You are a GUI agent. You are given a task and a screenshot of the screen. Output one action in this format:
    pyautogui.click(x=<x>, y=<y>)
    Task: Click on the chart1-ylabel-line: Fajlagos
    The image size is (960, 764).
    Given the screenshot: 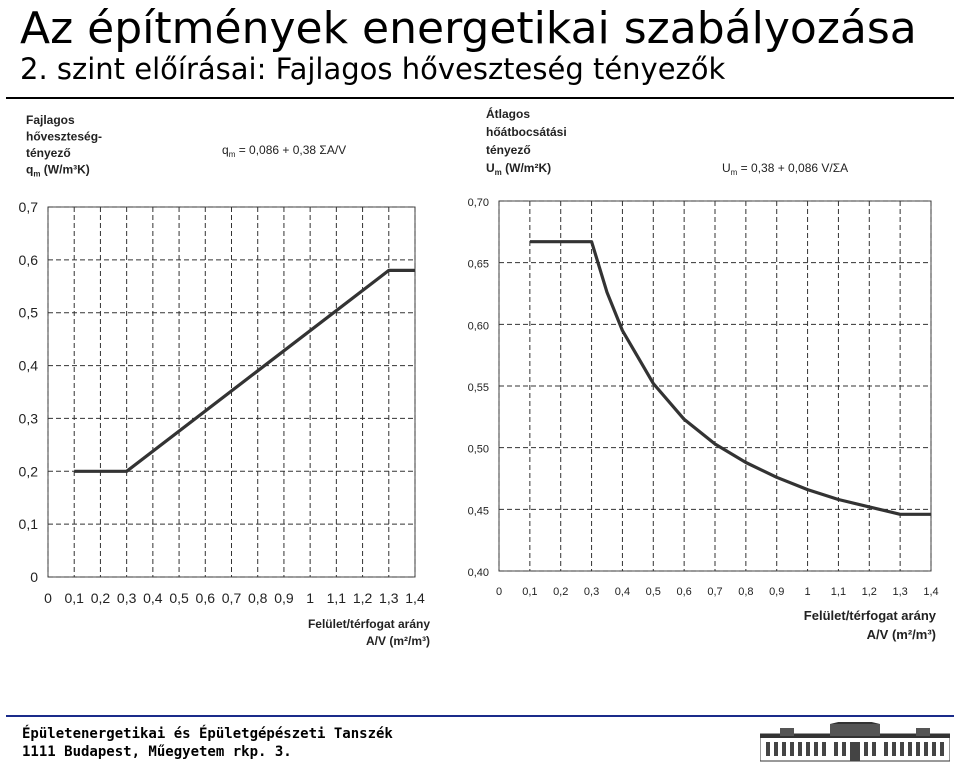 What is the action you would take?
    pyautogui.click(x=50, y=120)
    